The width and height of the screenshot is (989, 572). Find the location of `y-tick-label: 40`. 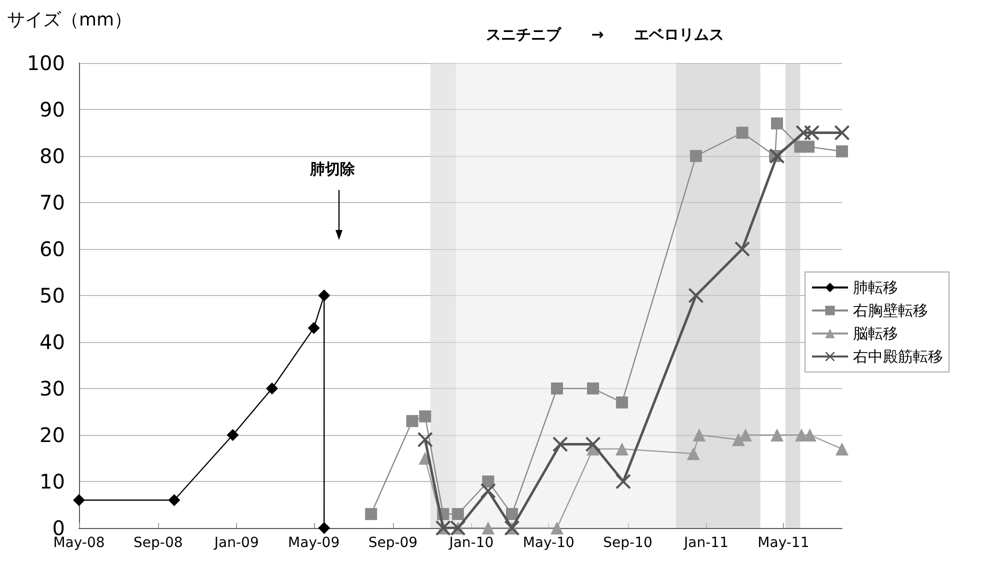

y-tick-label: 40 is located at coordinates (52, 342).